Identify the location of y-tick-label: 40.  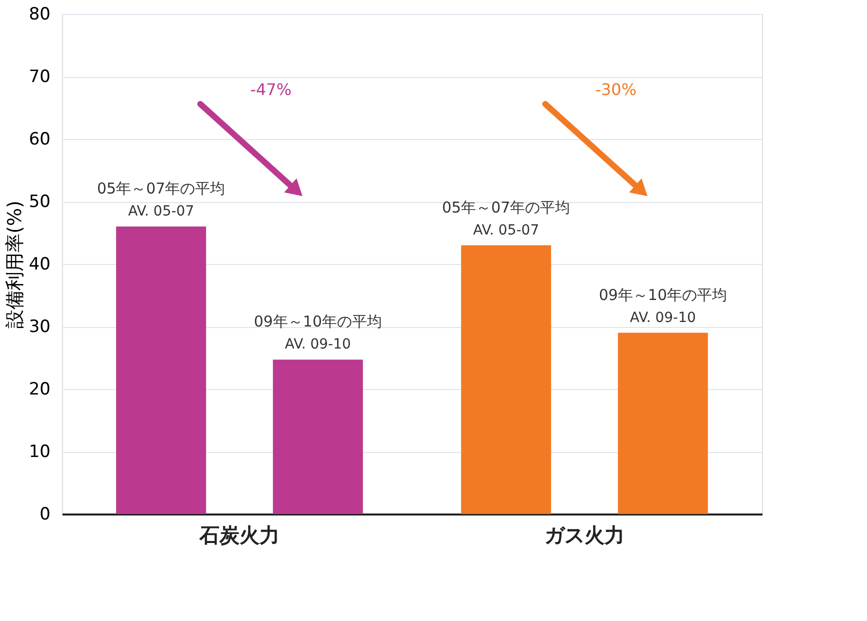
(39, 264).